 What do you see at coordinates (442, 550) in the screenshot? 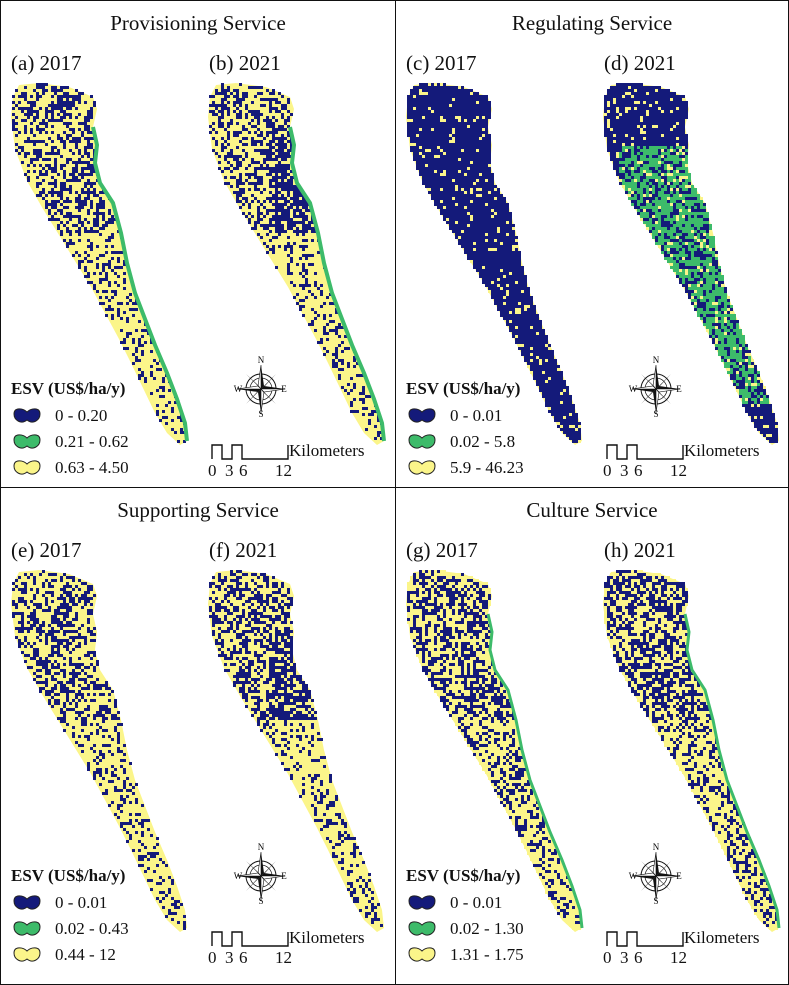
I see `panel-label-g: (g) 2017` at bounding box center [442, 550].